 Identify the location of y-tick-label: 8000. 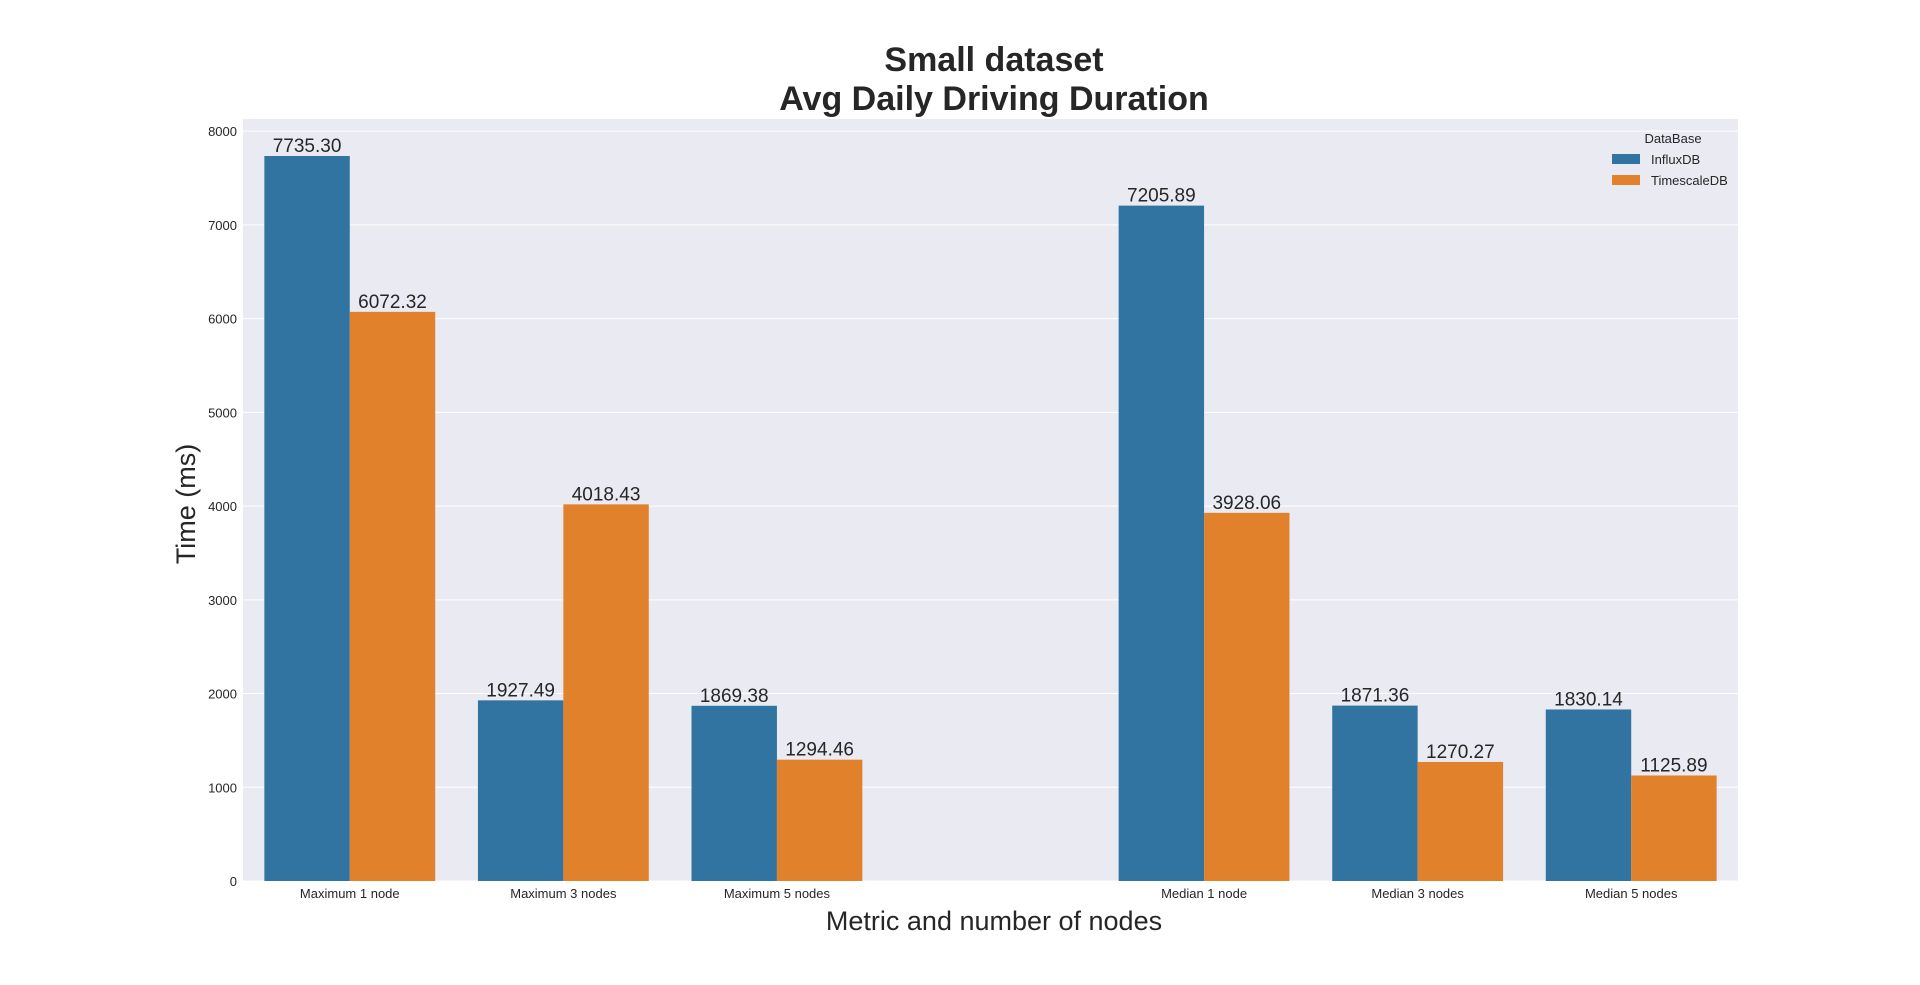
(222, 131).